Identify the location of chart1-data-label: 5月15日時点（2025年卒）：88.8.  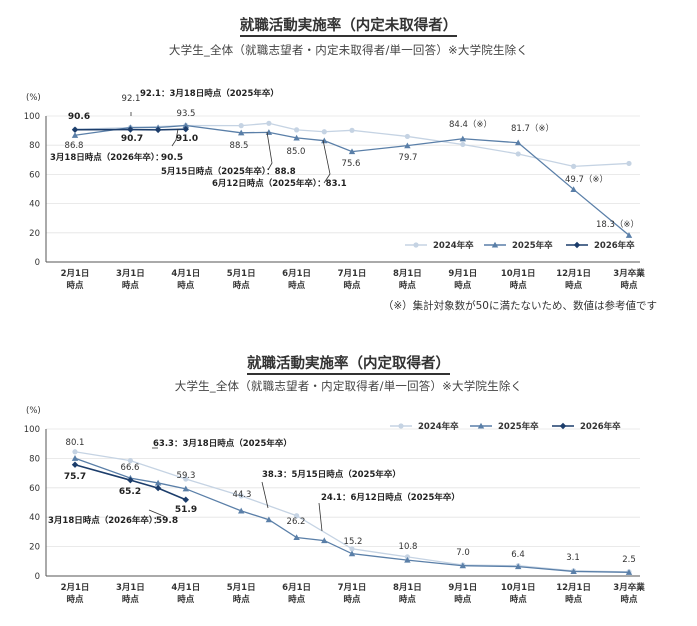
(228, 171).